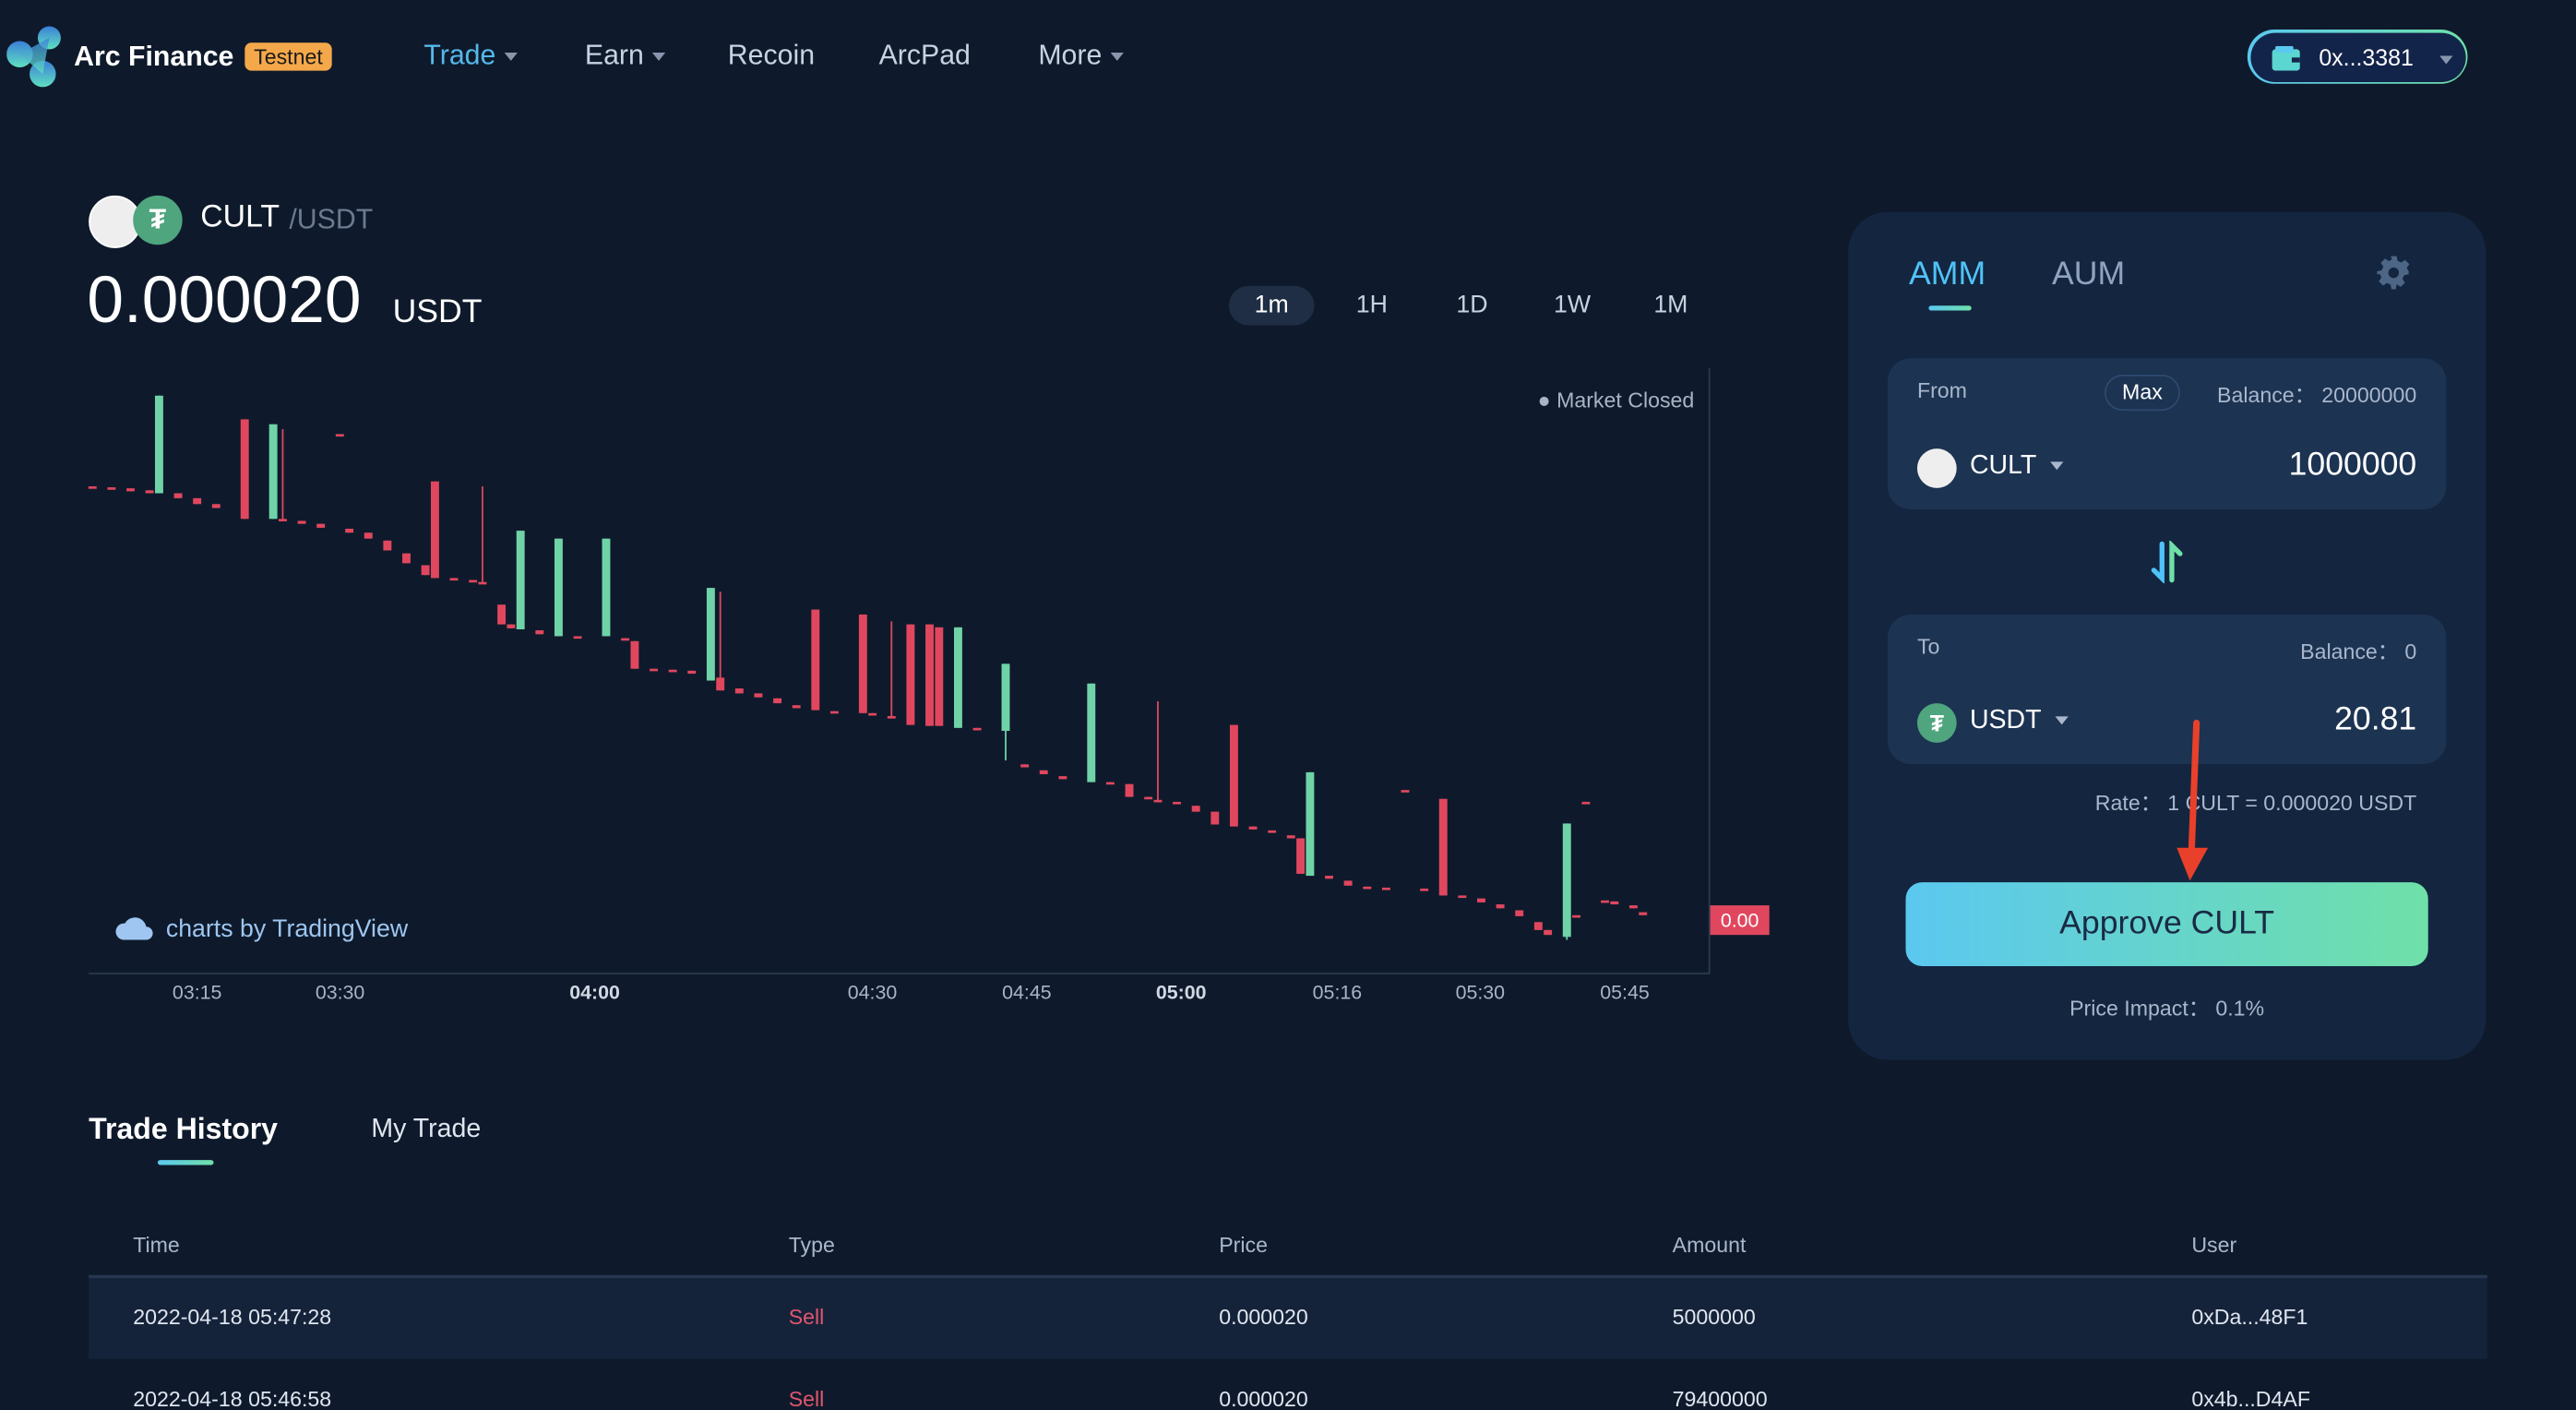 This screenshot has height=1410, width=2576. Describe the element at coordinates (1942, 390) in the screenshot. I see `from-label: From` at that location.